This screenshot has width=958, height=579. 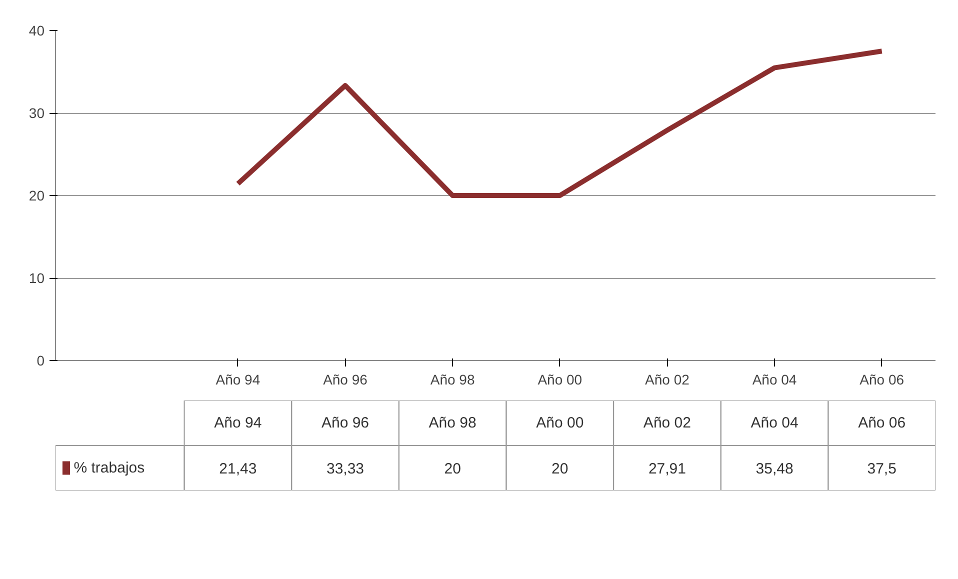 I want to click on category-label: Año 02, so click(x=667, y=423).